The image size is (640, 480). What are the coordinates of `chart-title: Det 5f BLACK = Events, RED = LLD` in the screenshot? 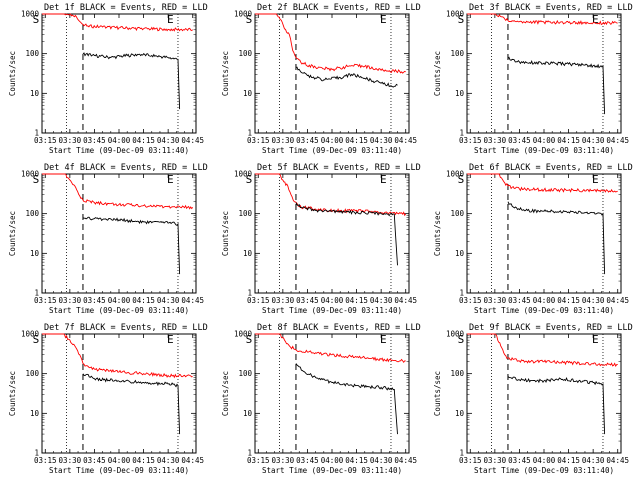 It's located at (339, 168).